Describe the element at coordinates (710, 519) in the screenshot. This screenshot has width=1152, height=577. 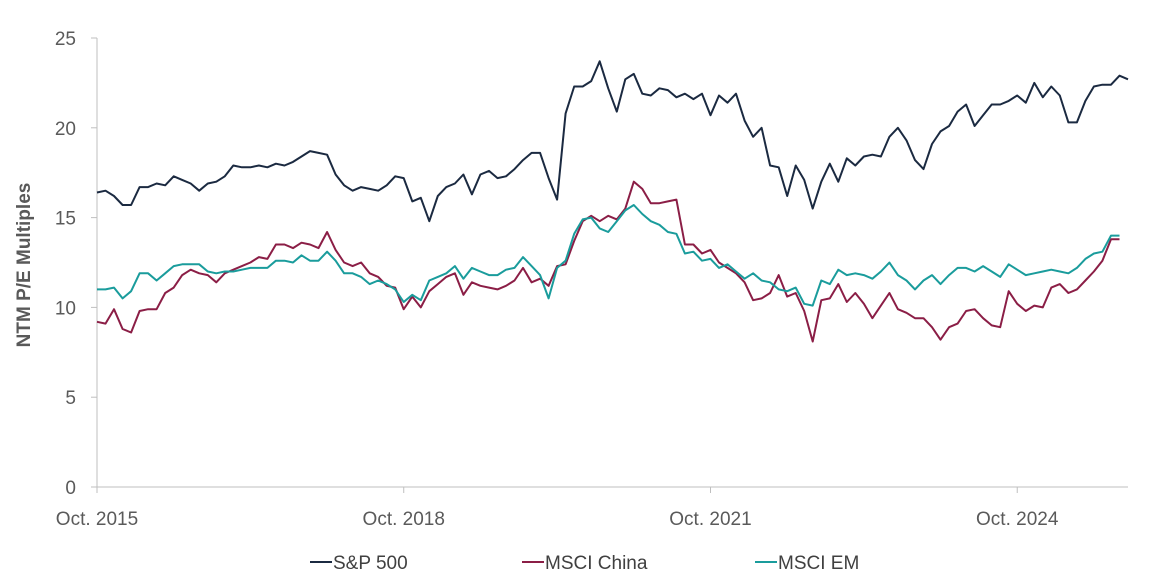
I see `x-tick-label: Oct. 2021` at that location.